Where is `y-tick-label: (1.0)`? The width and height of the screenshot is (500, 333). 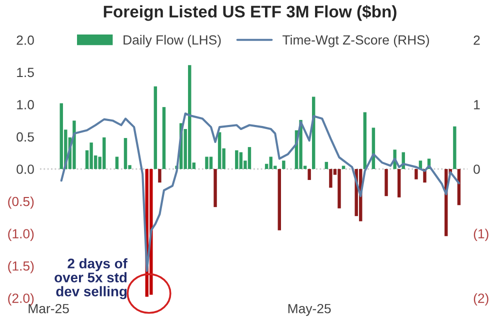 y-tick-label: (1.0) is located at coordinates (21, 235).